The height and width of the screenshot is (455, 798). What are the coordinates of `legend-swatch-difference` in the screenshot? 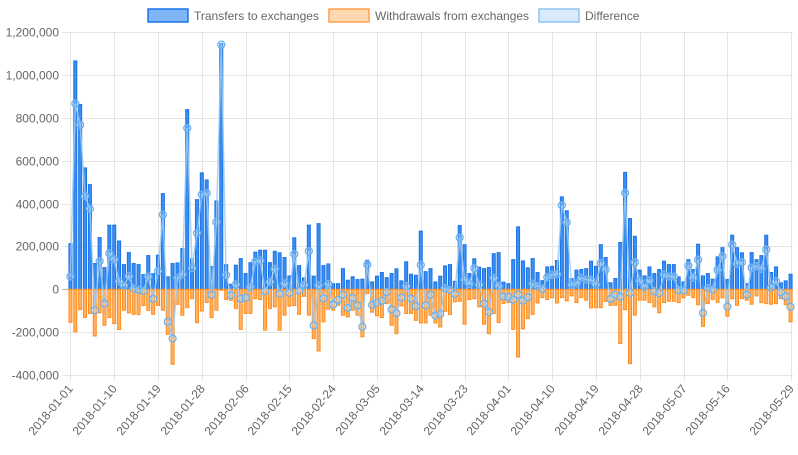 It's located at (559, 15).